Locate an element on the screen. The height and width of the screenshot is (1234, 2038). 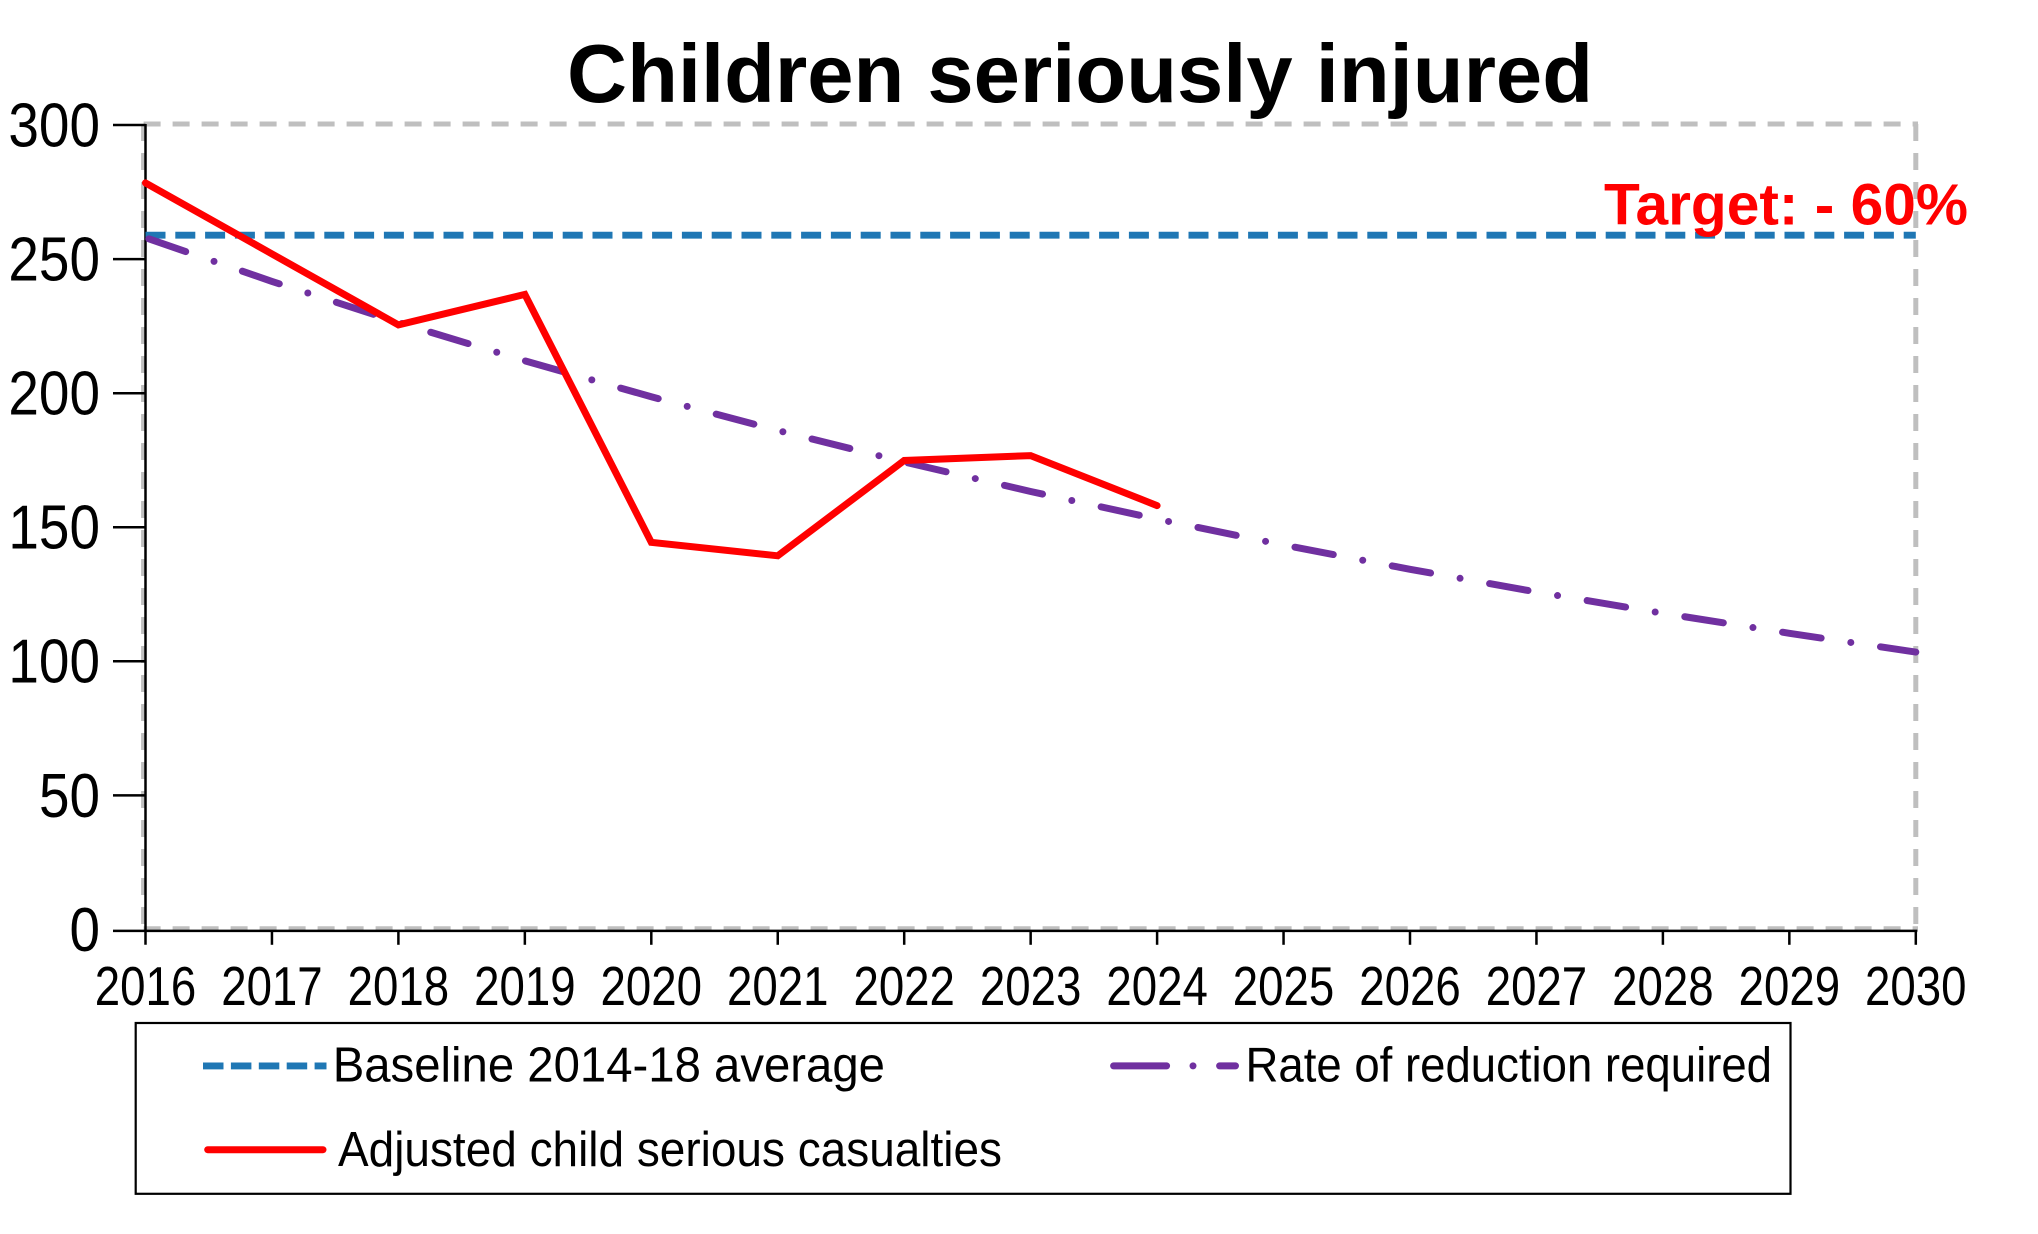
svg-text: 2017 is located at coordinates (272, 986).